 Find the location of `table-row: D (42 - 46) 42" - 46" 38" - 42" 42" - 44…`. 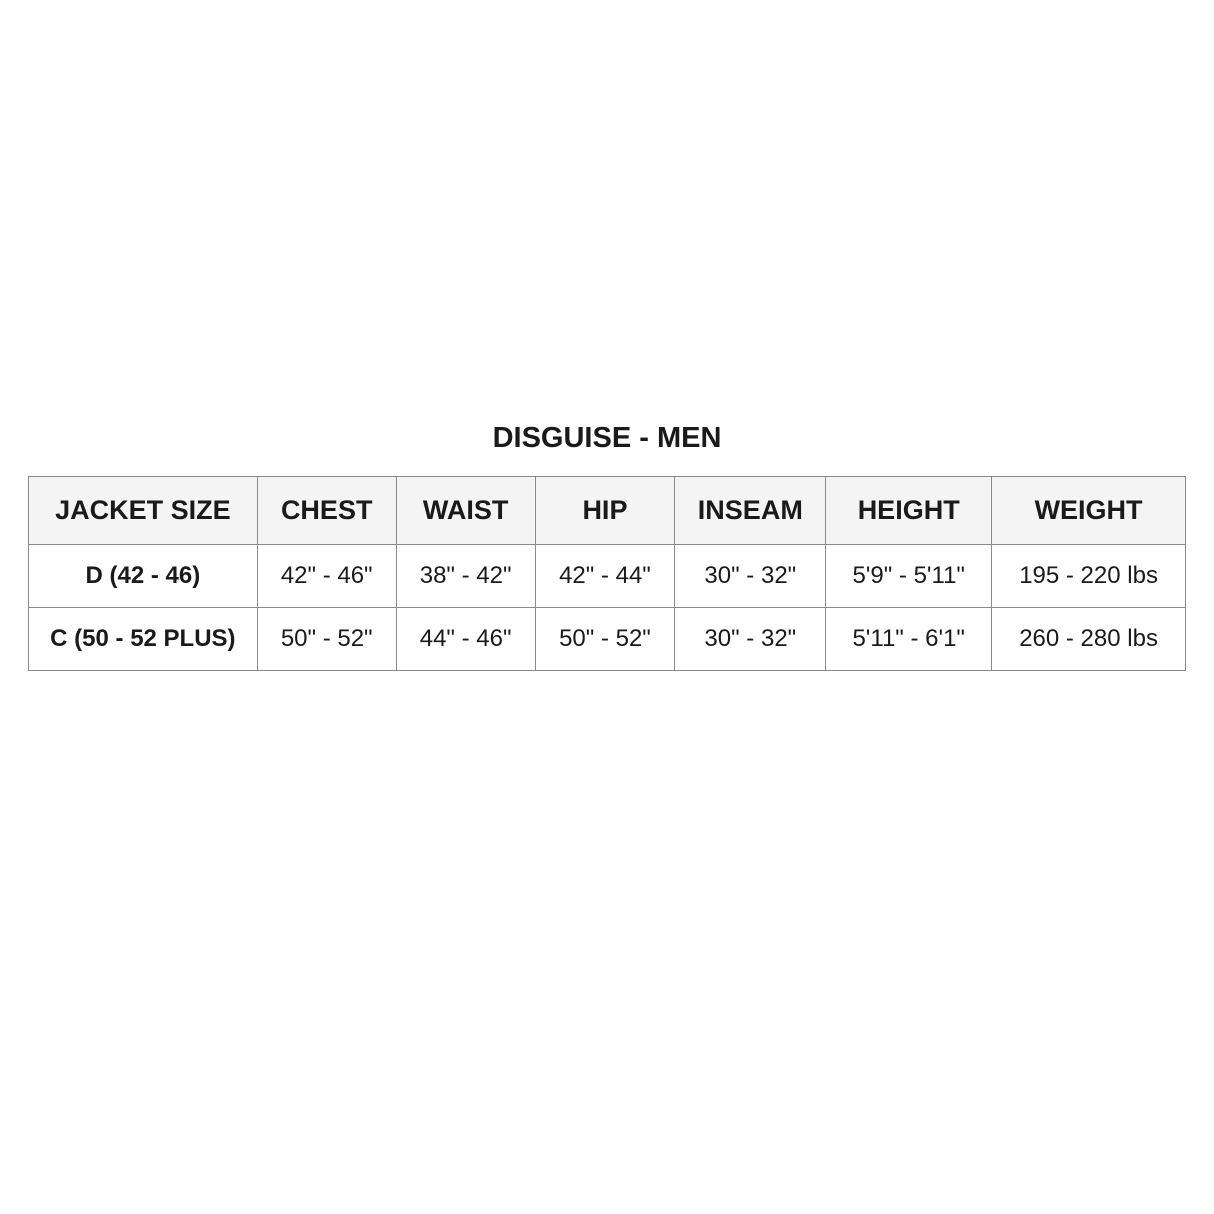

table-row: D (42 - 46) 42" - 46" 38" - 42" 42" - 44… is located at coordinates (607, 576).